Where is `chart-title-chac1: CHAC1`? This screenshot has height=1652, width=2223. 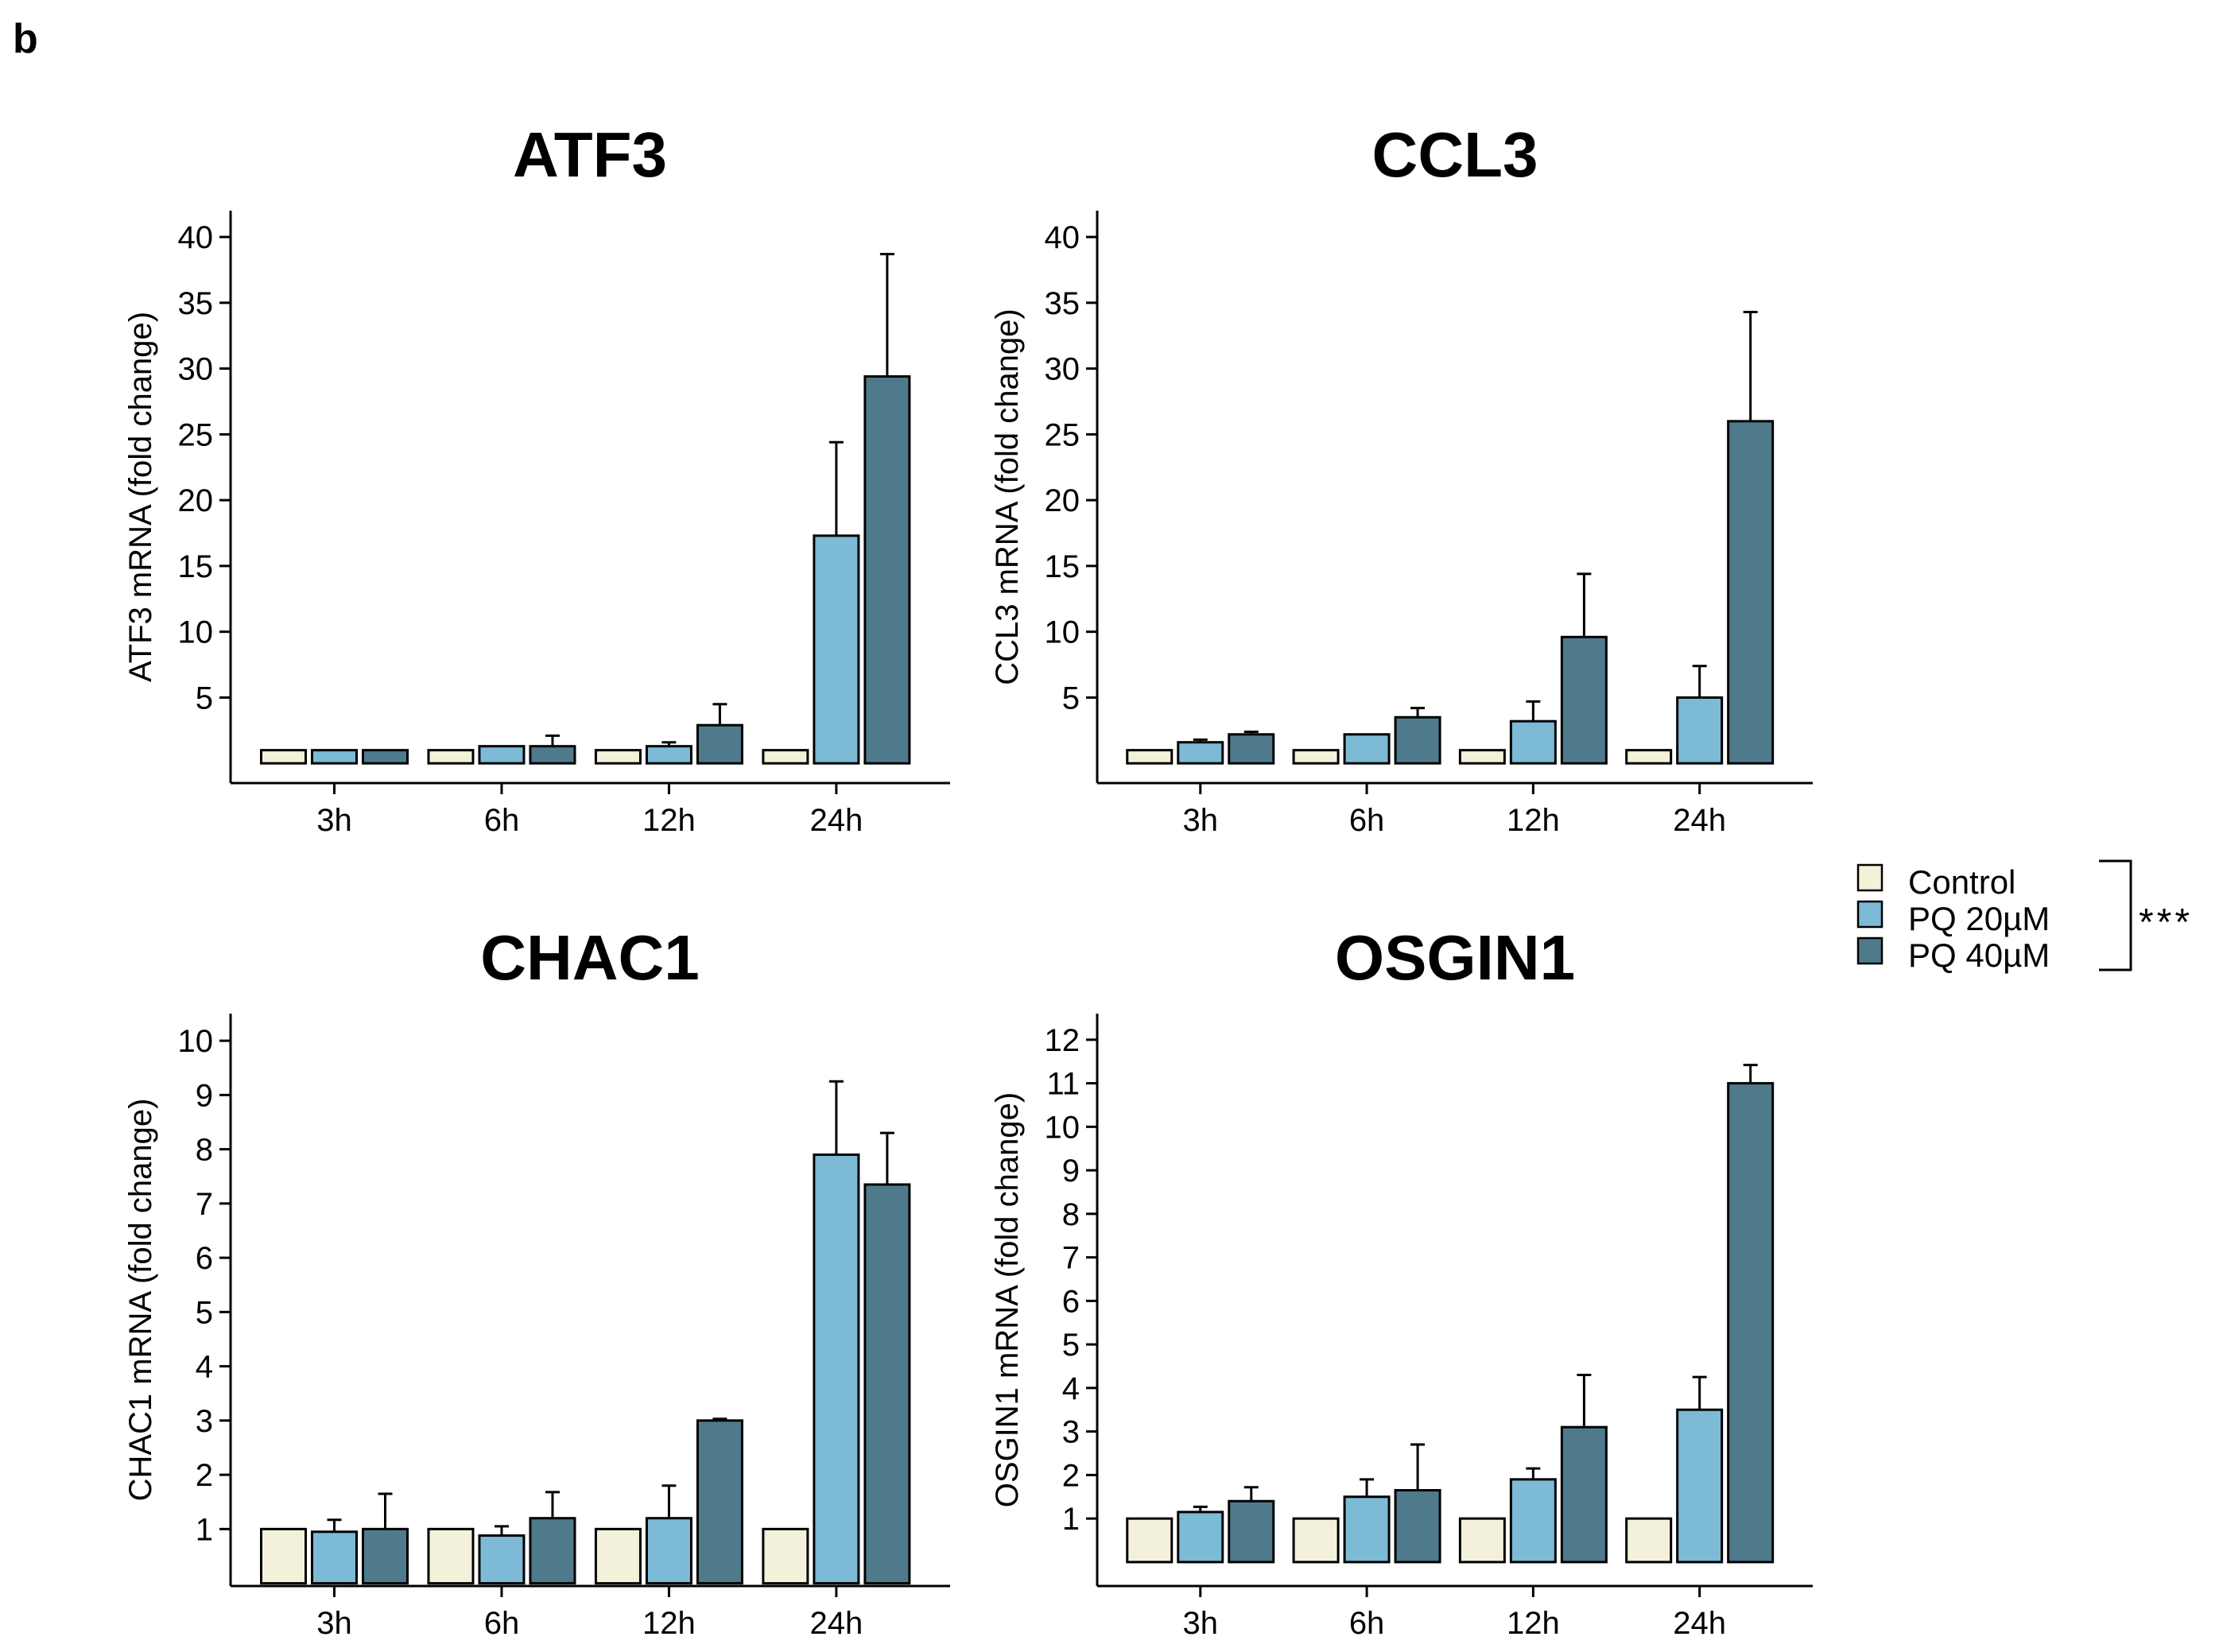
chart-title-chac1: CHAC1 is located at coordinates (590, 957).